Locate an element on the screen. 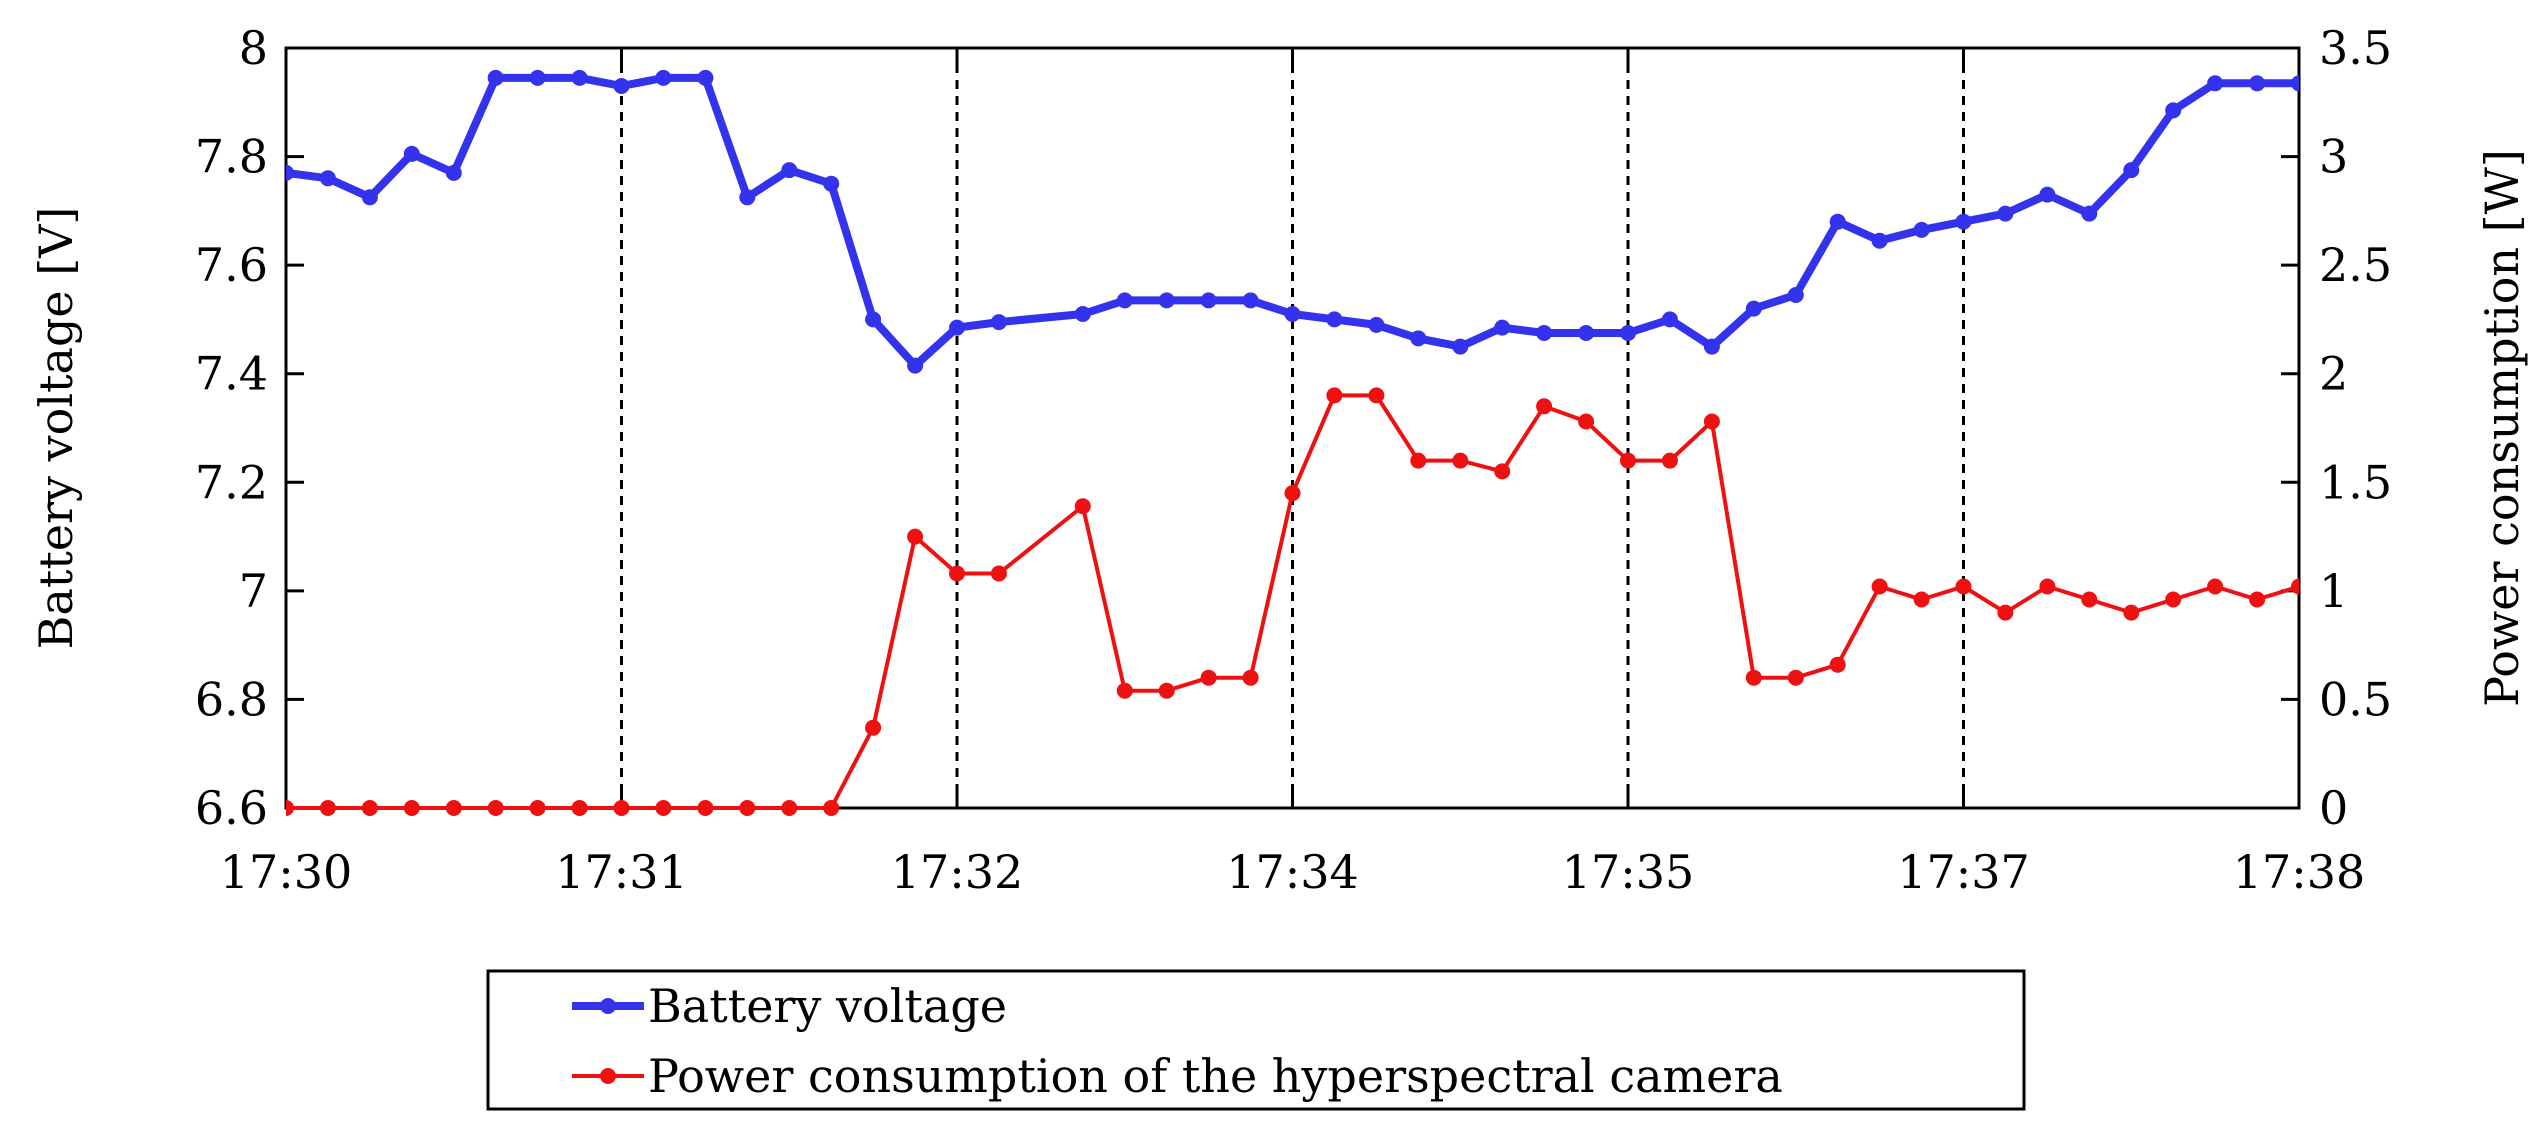  y-right-axis-title: Power consumption [W] is located at coordinates (2502, 428).